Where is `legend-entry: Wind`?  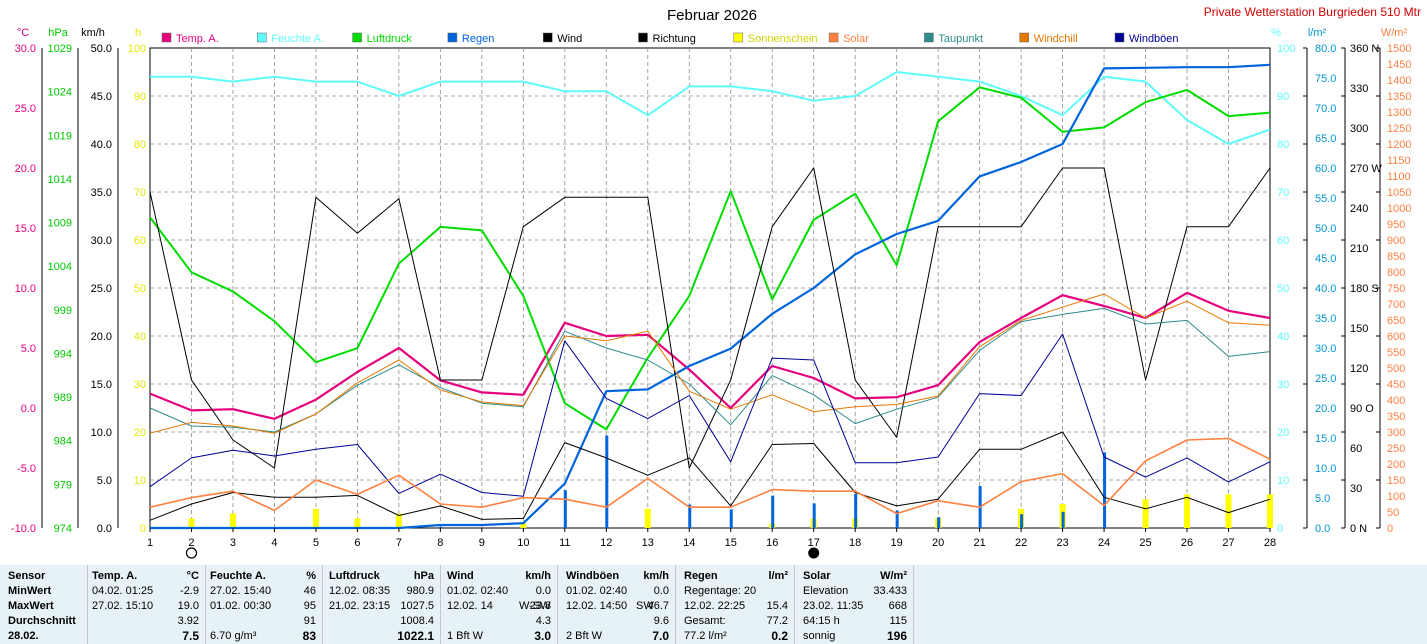 legend-entry: Wind is located at coordinates (569, 39).